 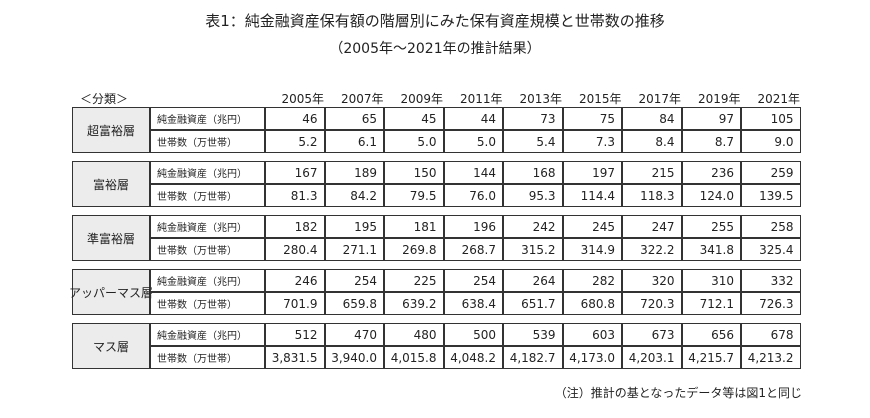 What do you see at coordinates (473, 249) in the screenshot?
I see `value-cell: 268.7` at bounding box center [473, 249].